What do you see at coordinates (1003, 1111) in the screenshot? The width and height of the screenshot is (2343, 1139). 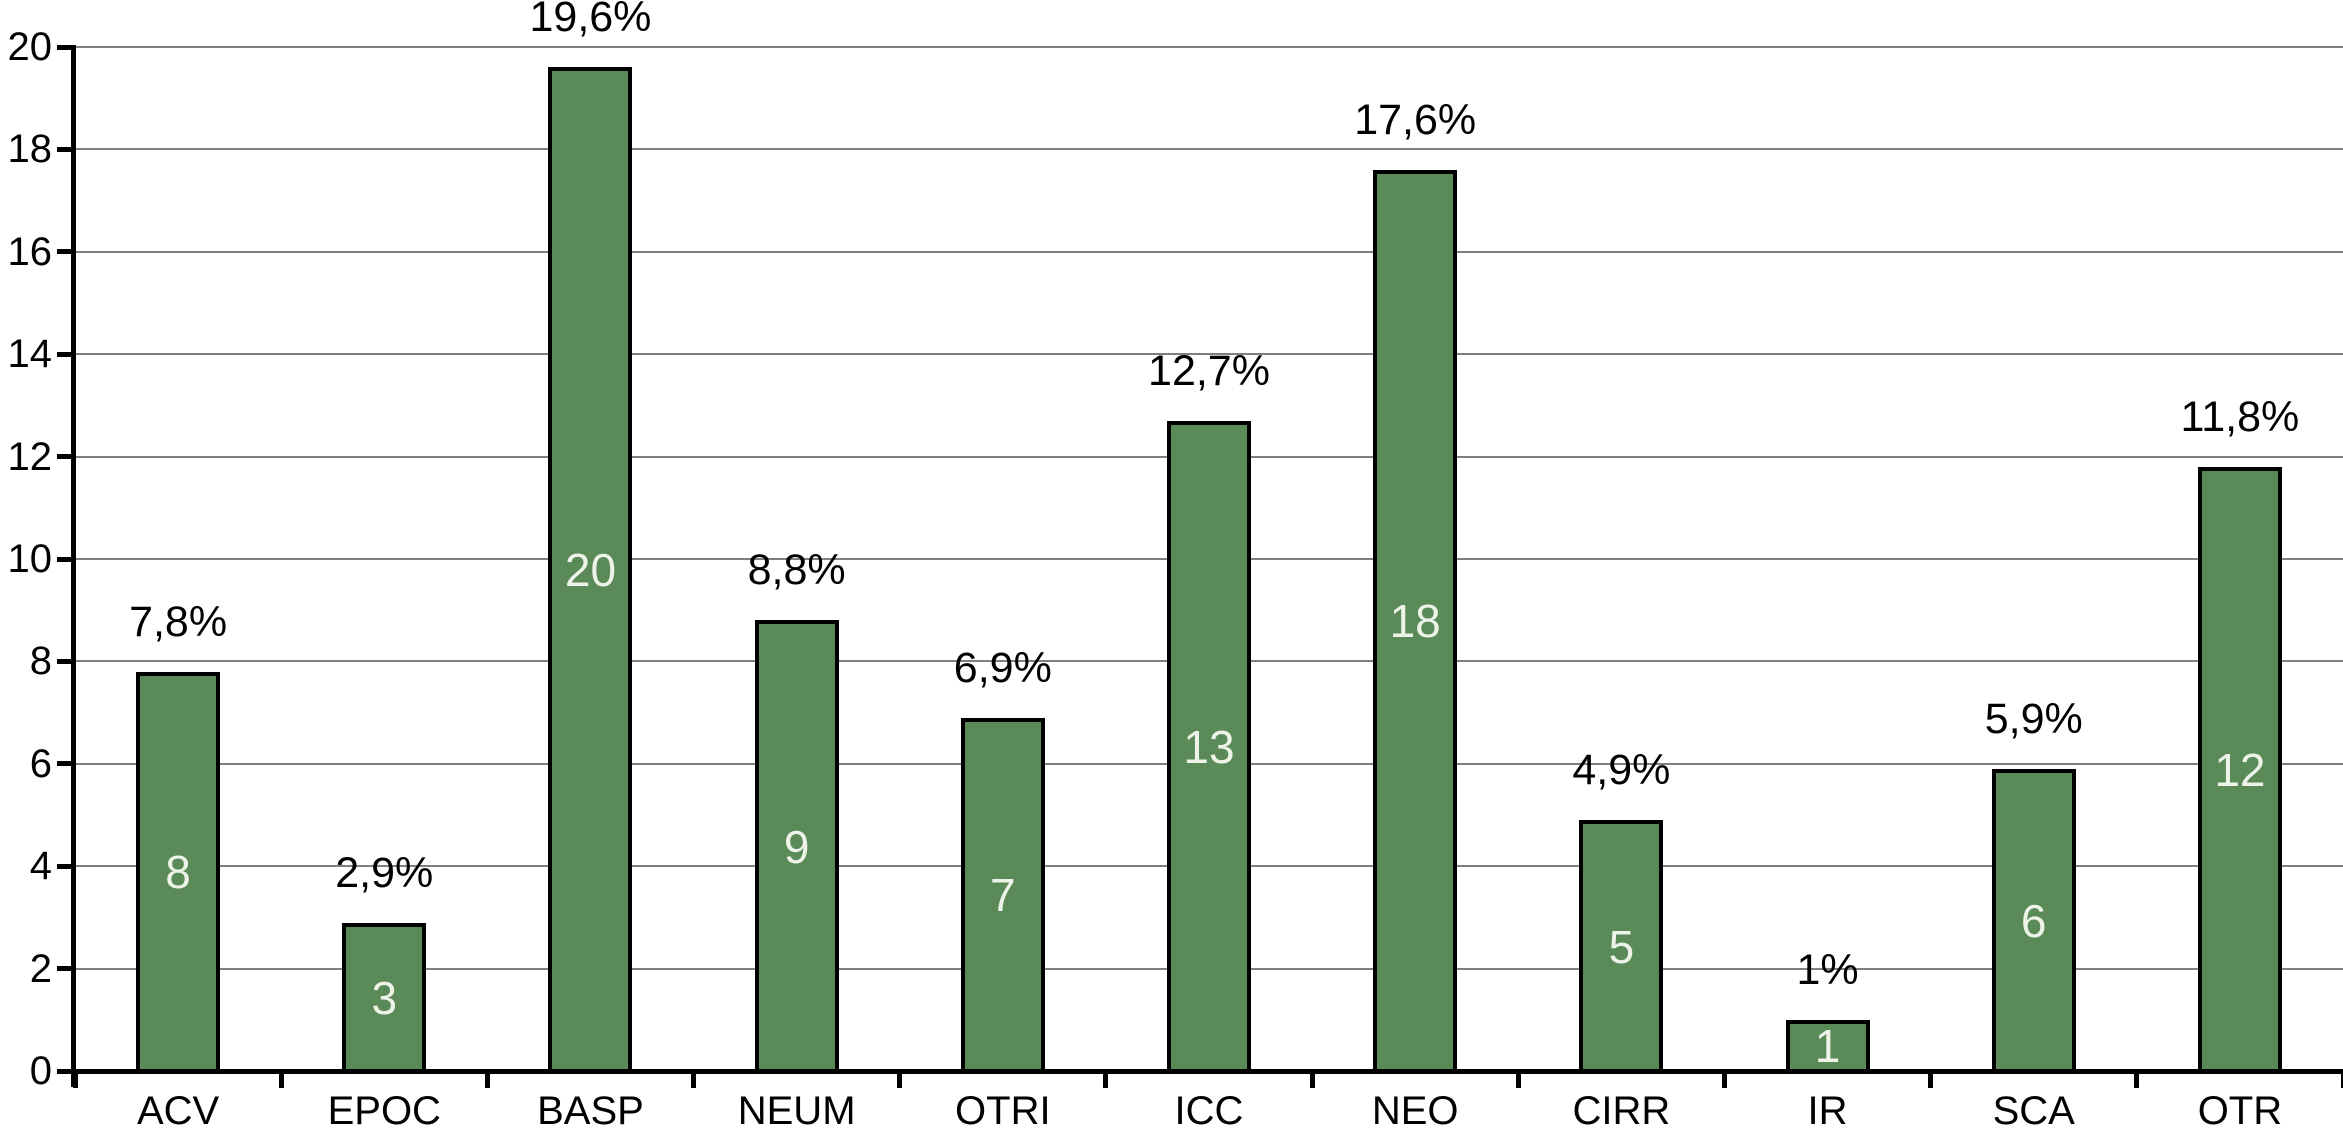 I see `category-label-OTRI: OTRI` at bounding box center [1003, 1111].